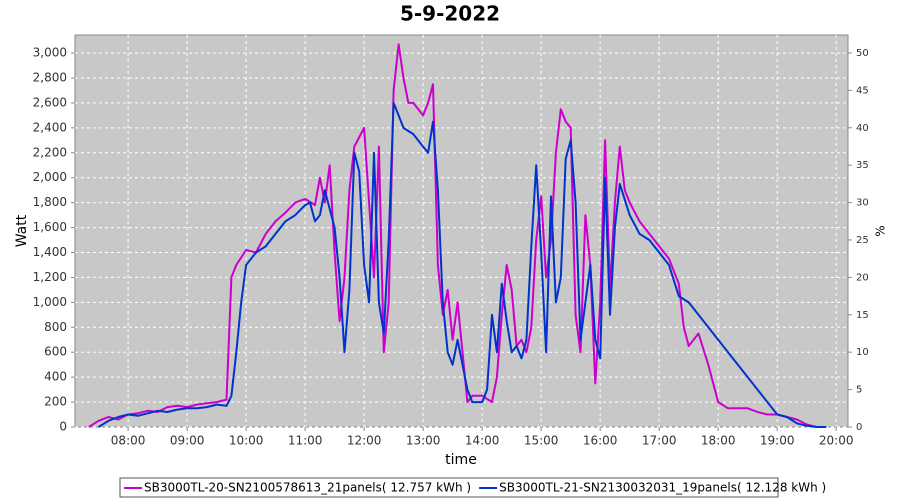 This screenshot has width=900, height=504. What do you see at coordinates (450, 14) in the screenshot?
I see `chart-title: 5-9-2022` at bounding box center [450, 14].